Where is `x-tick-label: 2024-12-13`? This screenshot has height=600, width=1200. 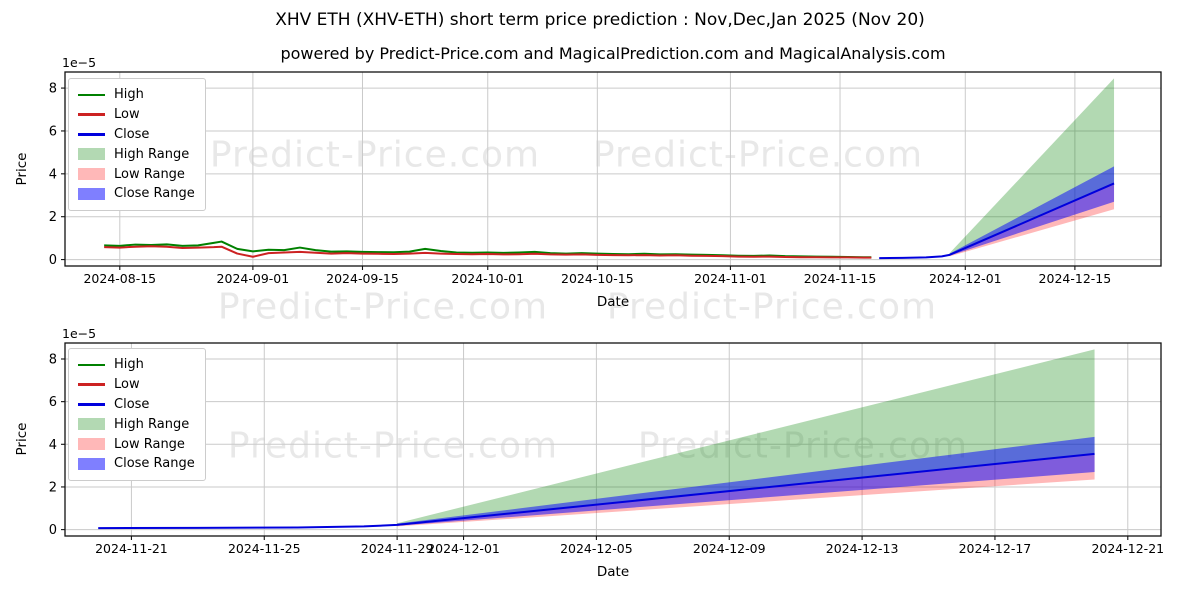
x-tick-label: 2024-12-13 is located at coordinates (862, 548).